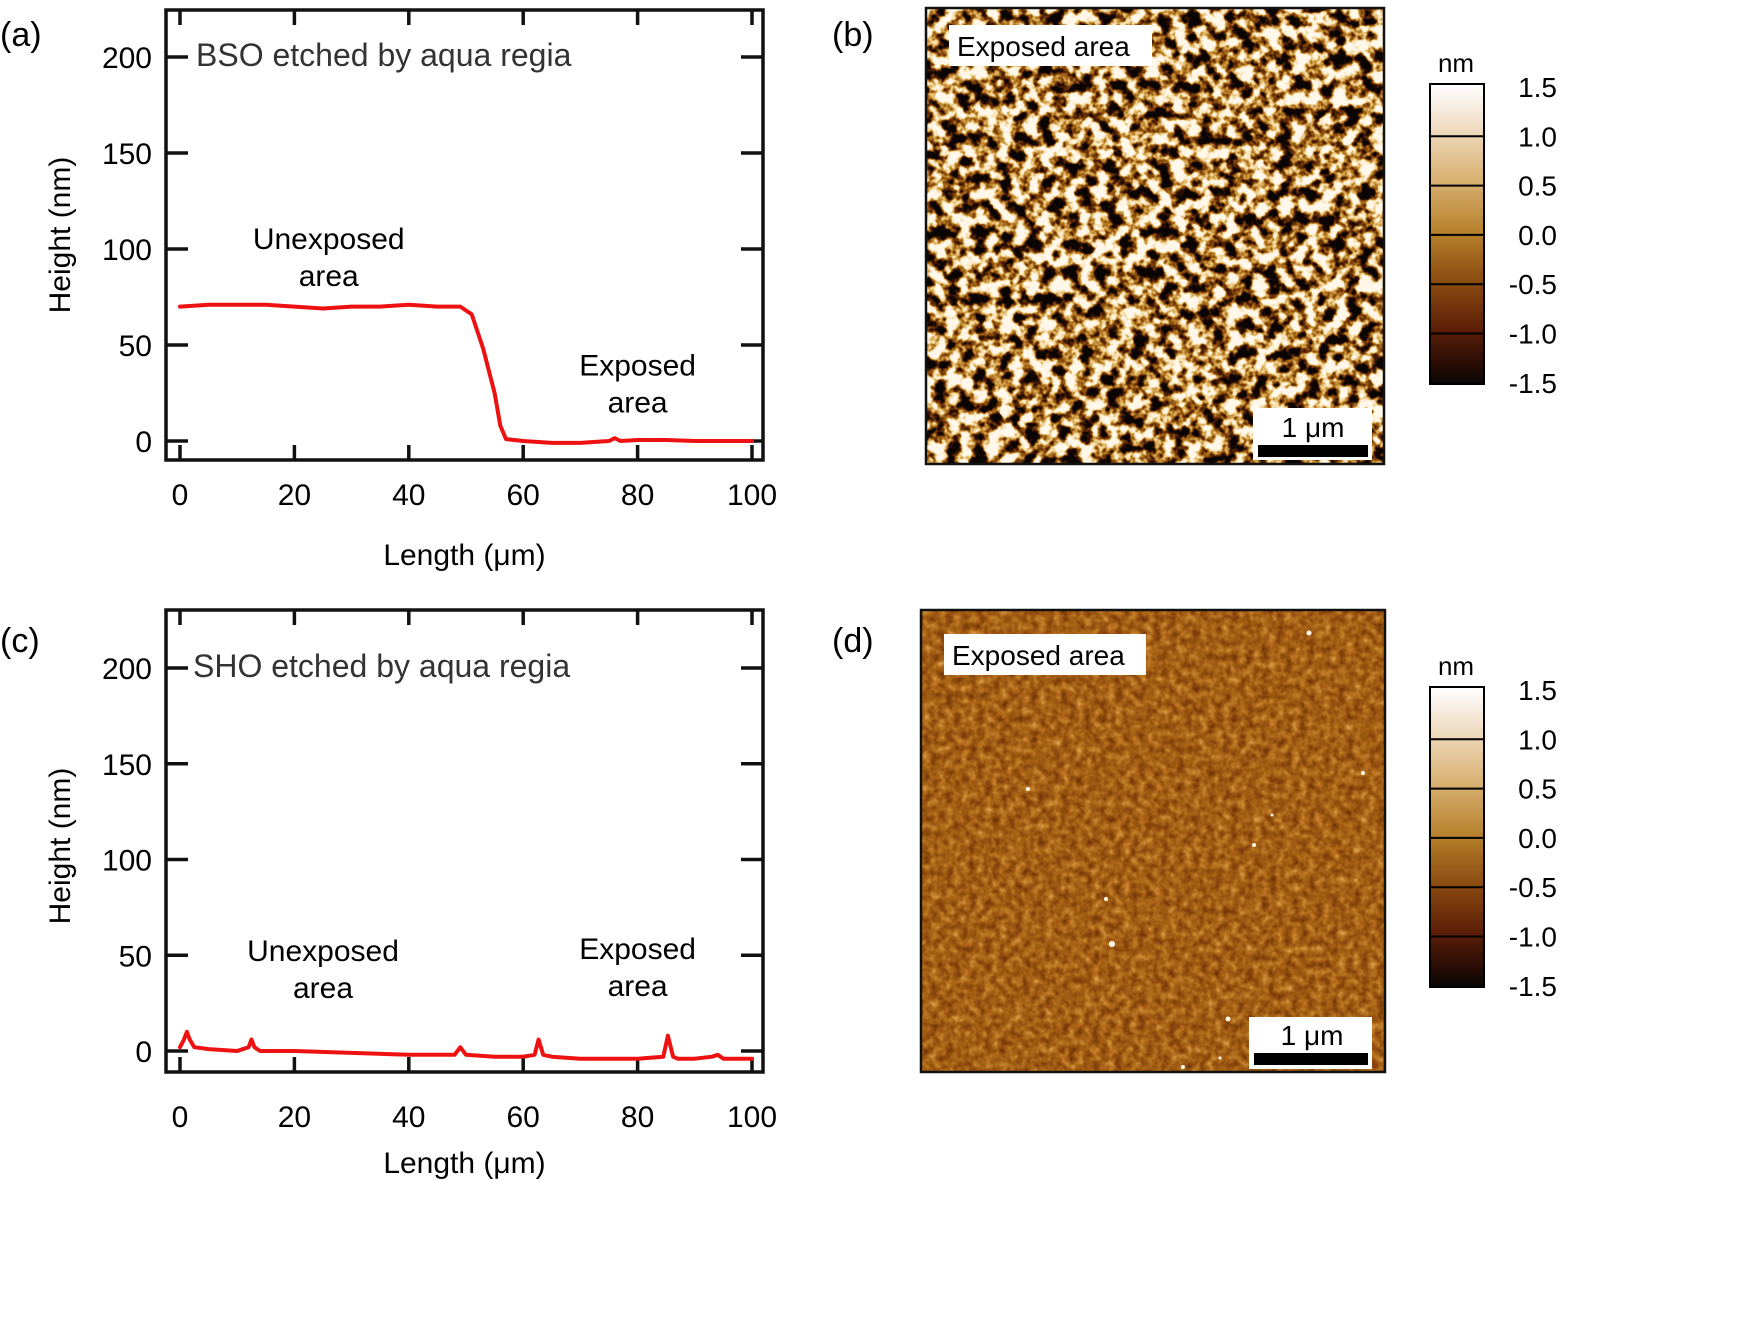  What do you see at coordinates (1493, 838) in the screenshot?
I see `colorbar-ticks-d: 1.5 1.0 0.5 0.0 -0.5 -1.0 -1.5` at bounding box center [1493, 838].